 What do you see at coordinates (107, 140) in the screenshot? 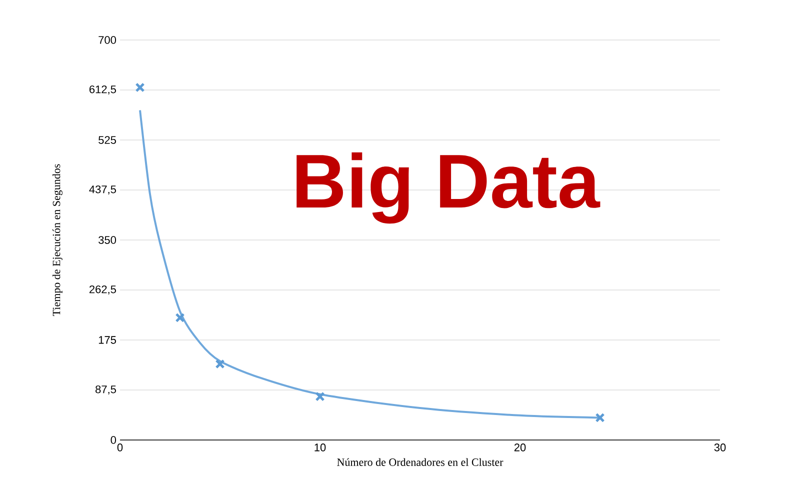
I see `y-tick-label: 525` at bounding box center [107, 140].